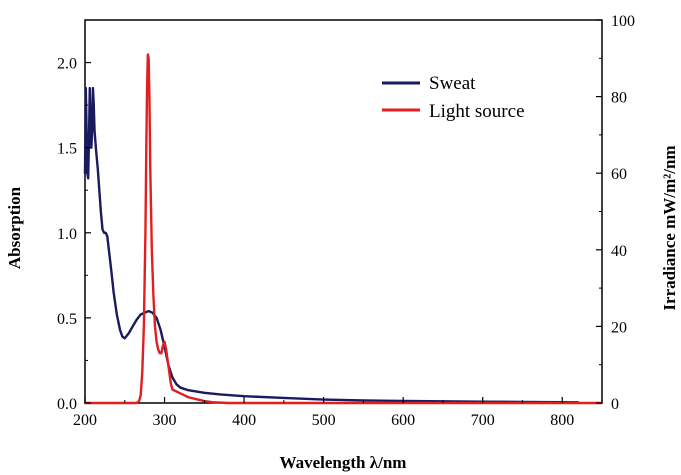  Describe the element at coordinates (14, 227) in the screenshot. I see `y-left-axis-label: Absorption` at that location.